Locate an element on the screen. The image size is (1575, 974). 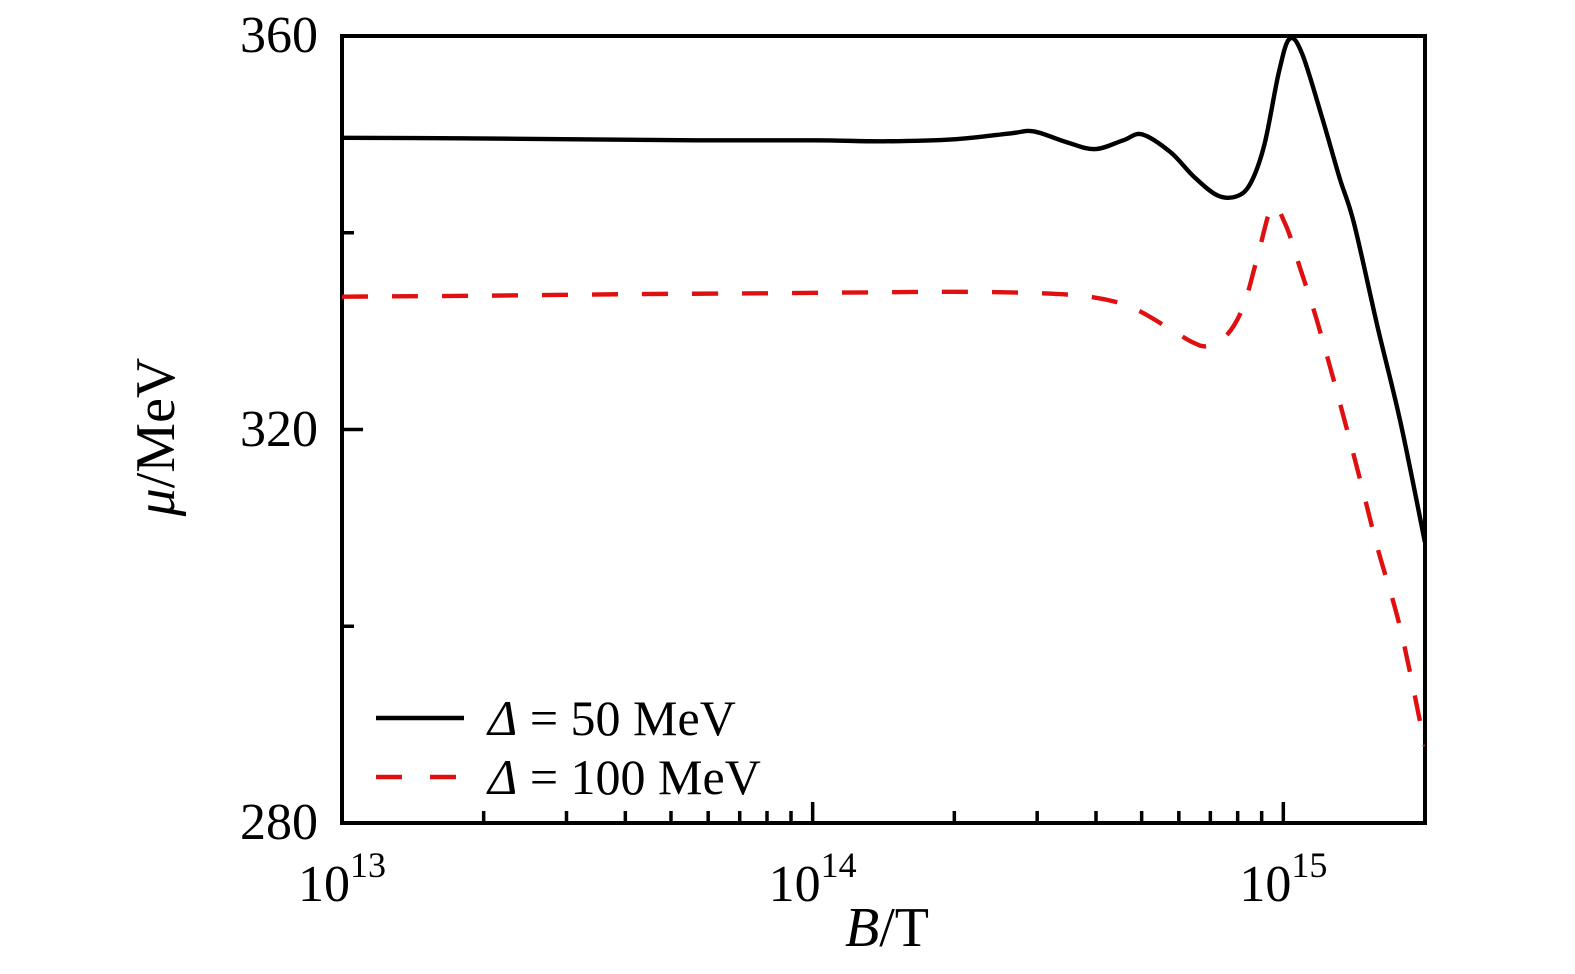
x-axis-title: B/T is located at coordinates (887, 928).